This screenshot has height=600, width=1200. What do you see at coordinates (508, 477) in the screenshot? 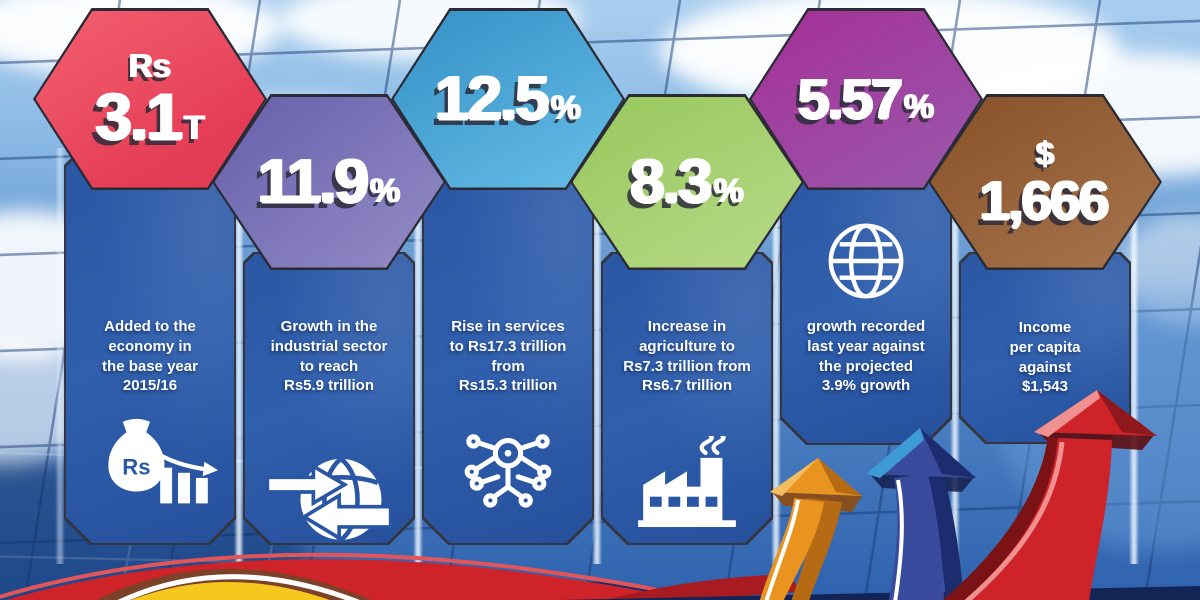
I see `digital-circuit-icon` at bounding box center [508, 477].